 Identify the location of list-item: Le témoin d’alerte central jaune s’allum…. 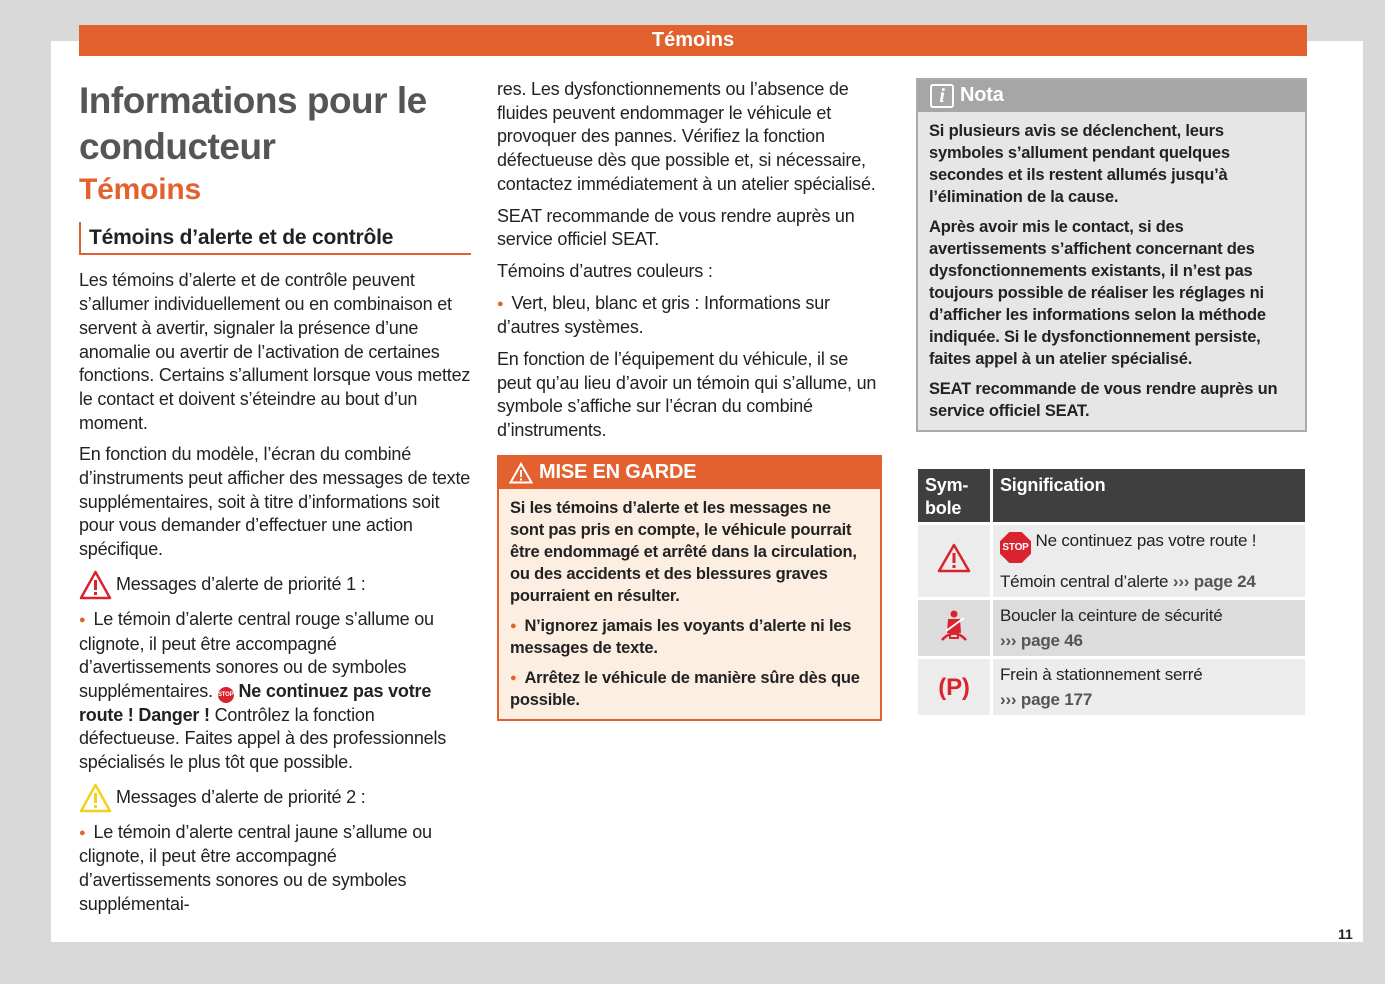
(275, 869).